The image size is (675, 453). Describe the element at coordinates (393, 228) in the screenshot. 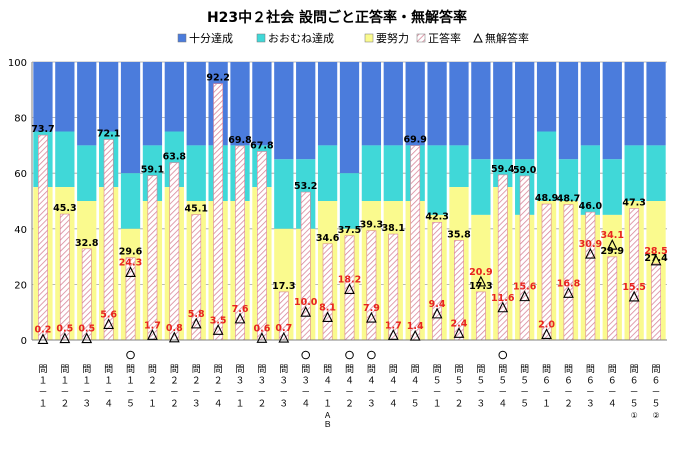

I see `correct-rate-label: 38.1` at that location.